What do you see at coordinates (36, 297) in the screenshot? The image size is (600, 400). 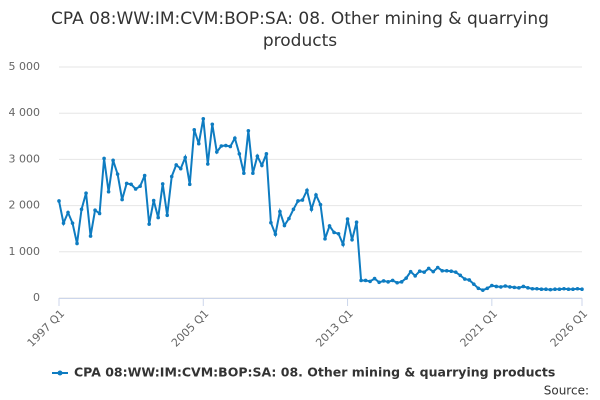 I see `y-tick-label: 0` at bounding box center [36, 297].